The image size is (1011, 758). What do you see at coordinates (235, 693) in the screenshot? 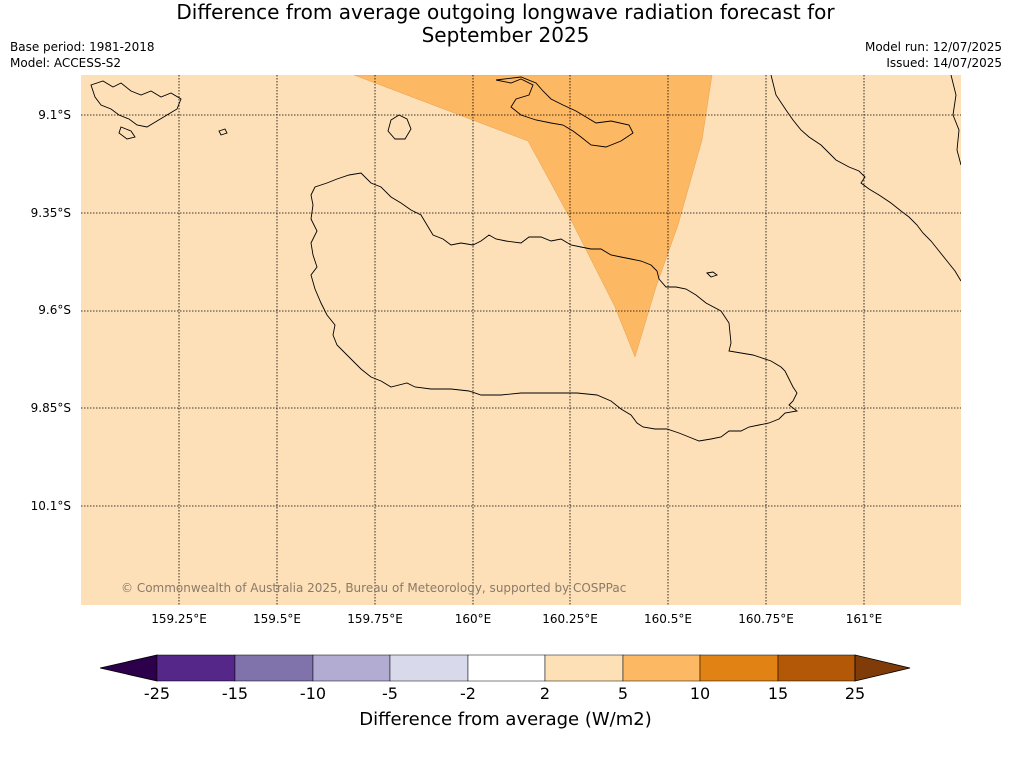
I see `colorbar-tick-2: -15` at bounding box center [235, 693].